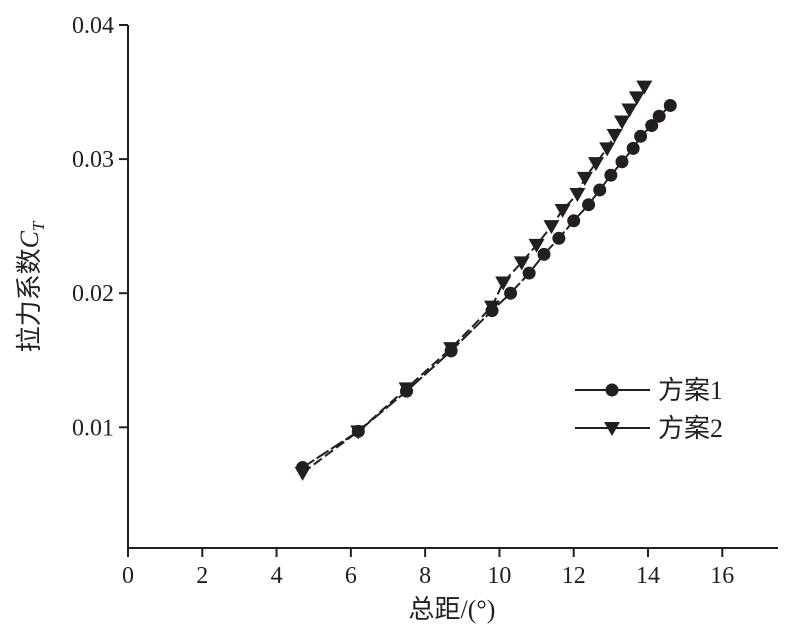  What do you see at coordinates (648, 576) in the screenshot?
I see `x-tick-label: 14` at bounding box center [648, 576].